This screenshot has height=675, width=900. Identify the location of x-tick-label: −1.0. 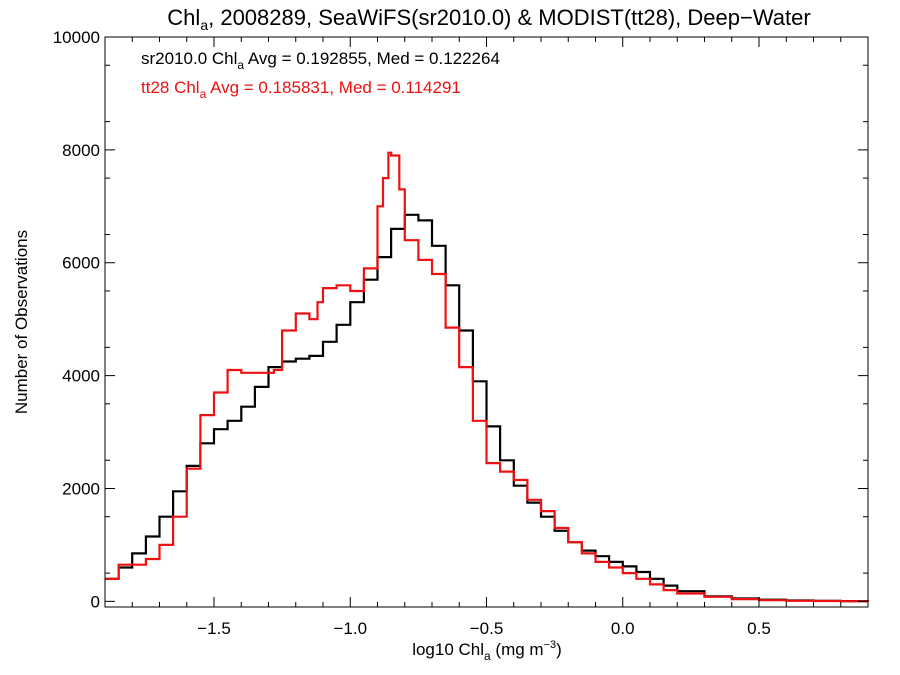
(350, 628).